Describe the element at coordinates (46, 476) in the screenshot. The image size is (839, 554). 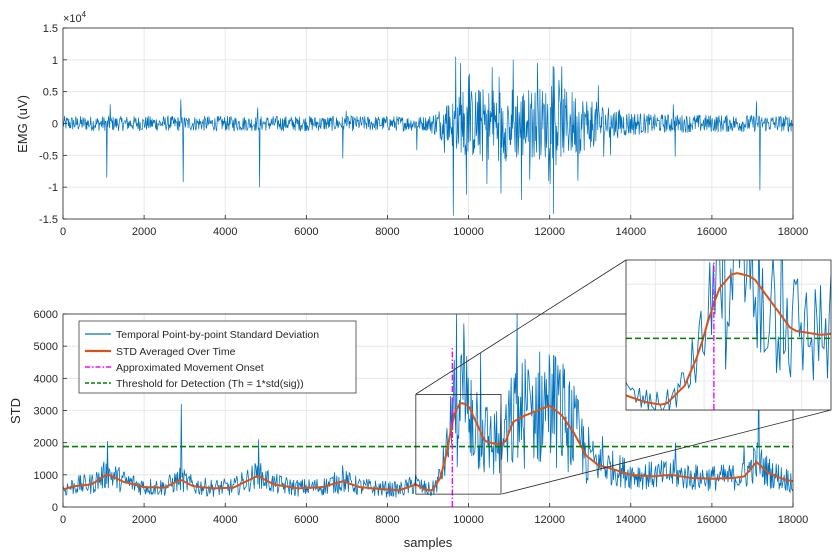
I see `std-y-tick-label-1: 1000` at that location.